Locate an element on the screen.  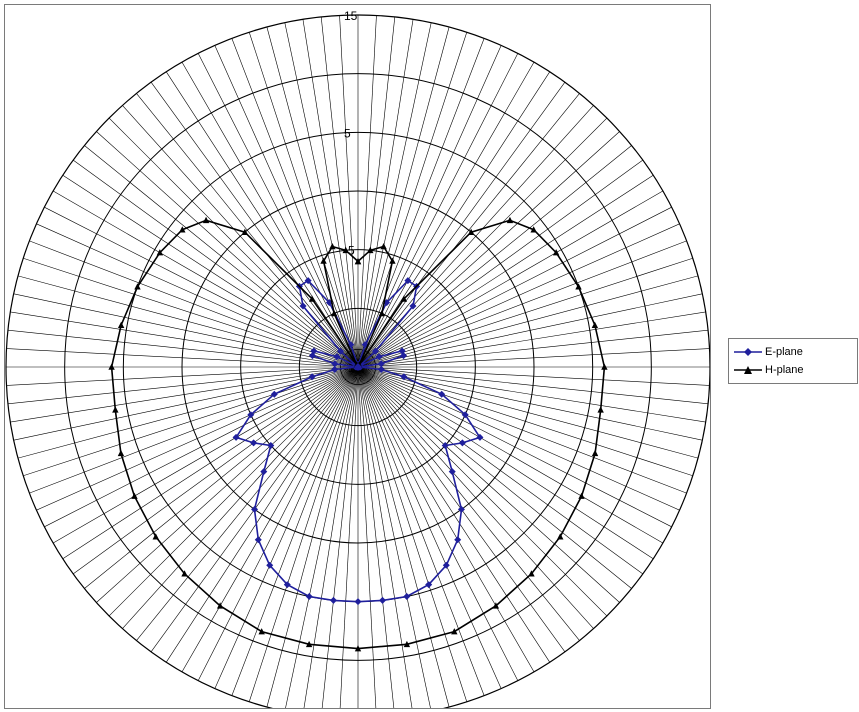
legend: E-plane H-plane is located at coordinates (793, 361).